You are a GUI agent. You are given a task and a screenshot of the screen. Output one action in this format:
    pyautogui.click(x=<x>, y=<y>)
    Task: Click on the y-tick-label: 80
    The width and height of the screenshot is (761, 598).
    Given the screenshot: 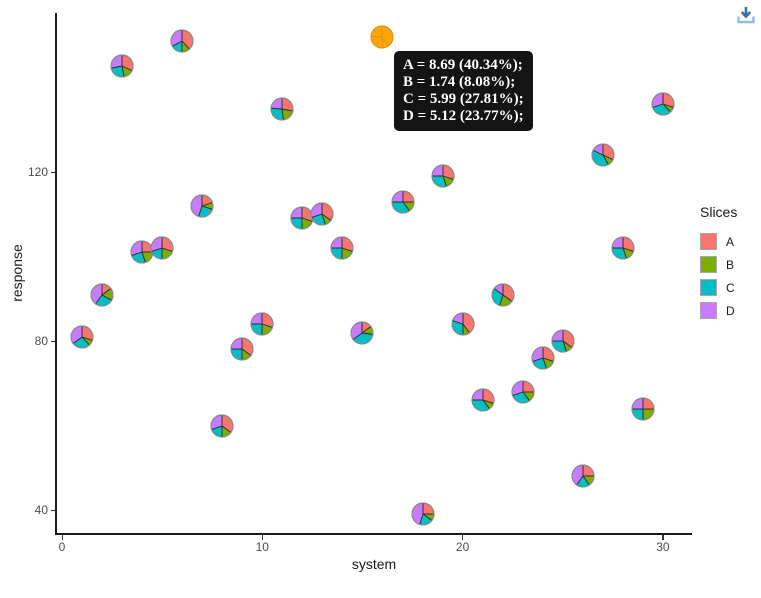 What is the action you would take?
    pyautogui.click(x=41, y=341)
    